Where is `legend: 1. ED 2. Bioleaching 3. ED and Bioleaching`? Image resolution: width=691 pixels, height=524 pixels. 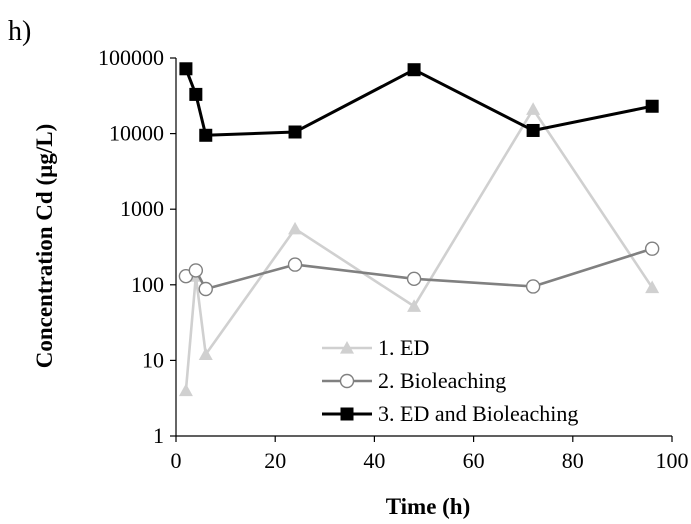 legend: 1. ED 2. Bioleaching 3. ED and Bioleaching is located at coordinates (450, 380).